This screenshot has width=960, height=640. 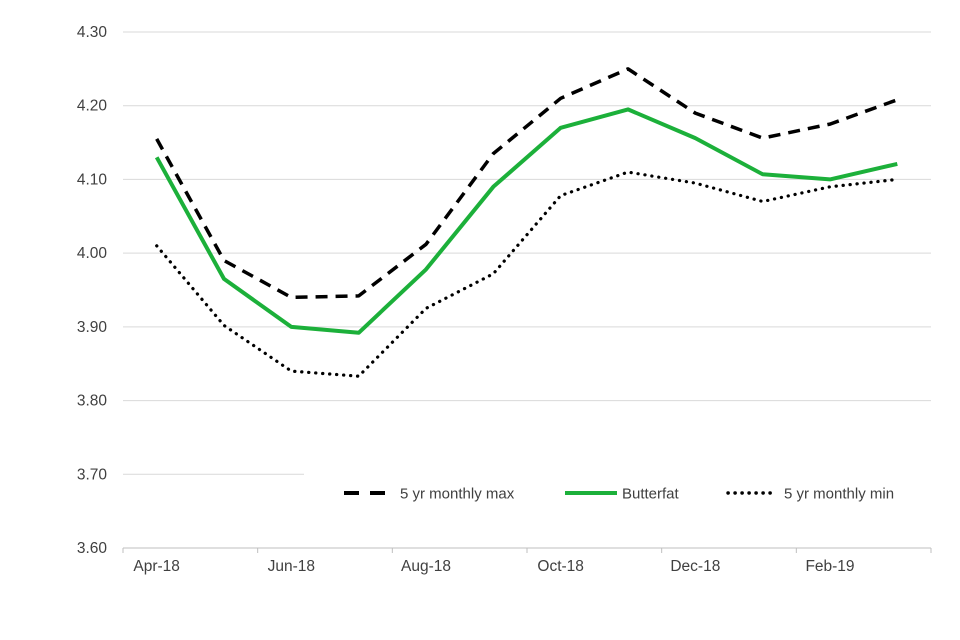 What do you see at coordinates (92, 179) in the screenshot?
I see `y-axis-tick-label: 4.10` at bounding box center [92, 179].